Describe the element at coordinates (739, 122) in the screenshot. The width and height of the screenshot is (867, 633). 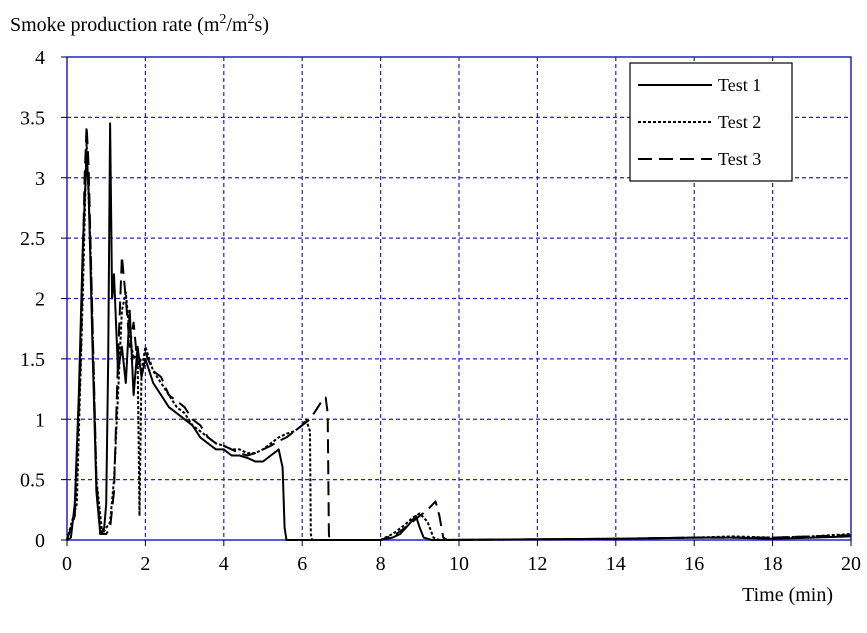
I see `legend-label-test-2: Test 2` at that location.